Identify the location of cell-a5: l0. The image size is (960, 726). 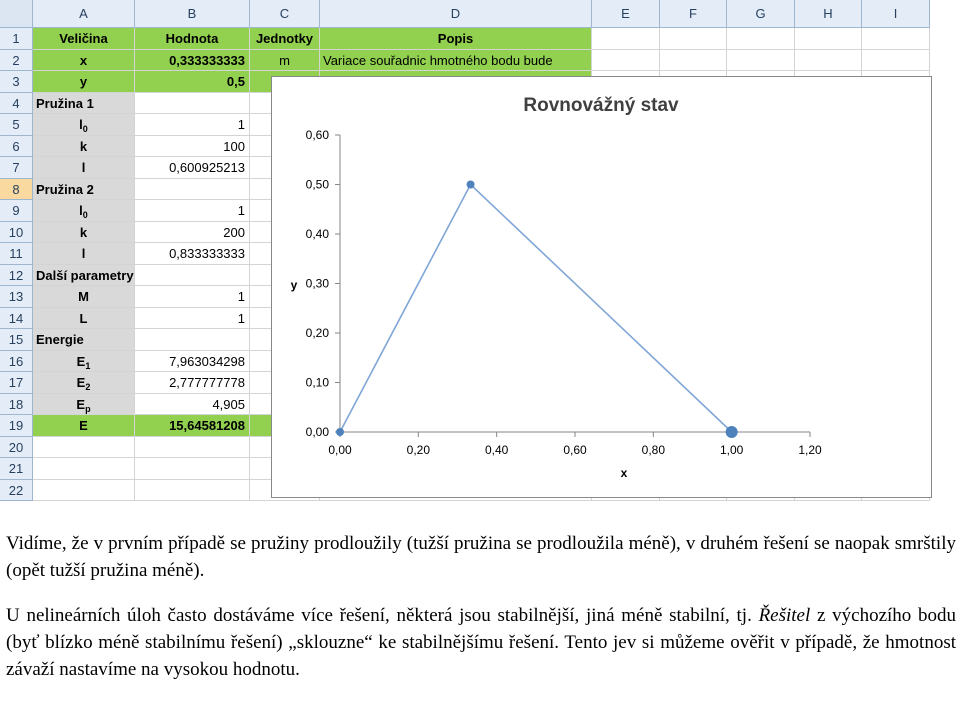
(84, 125).